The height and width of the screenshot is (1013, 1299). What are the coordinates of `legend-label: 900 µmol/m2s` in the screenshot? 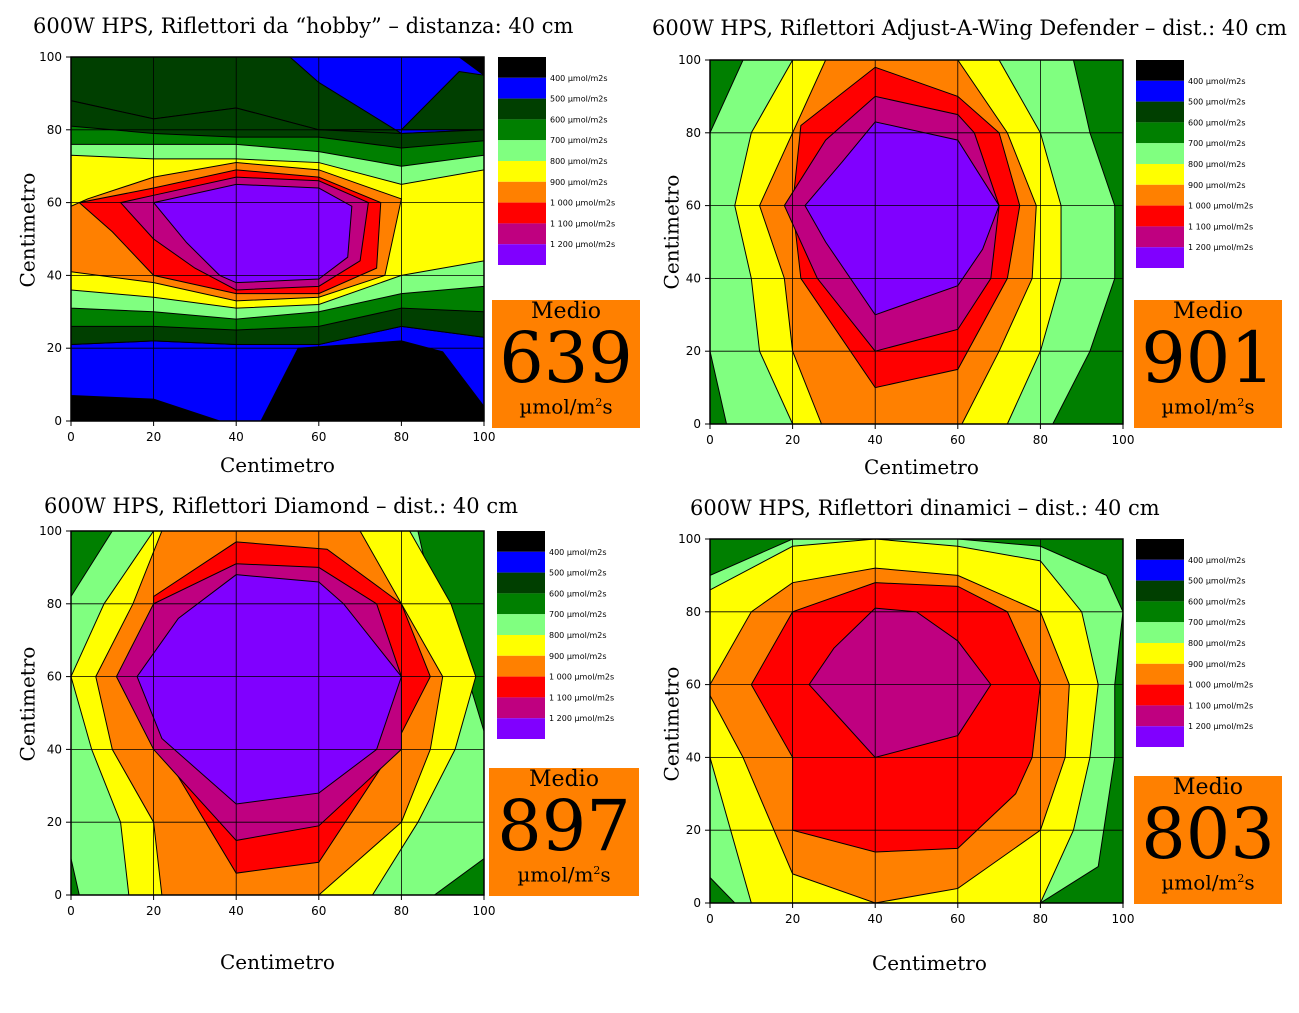 It's located at (579, 182).